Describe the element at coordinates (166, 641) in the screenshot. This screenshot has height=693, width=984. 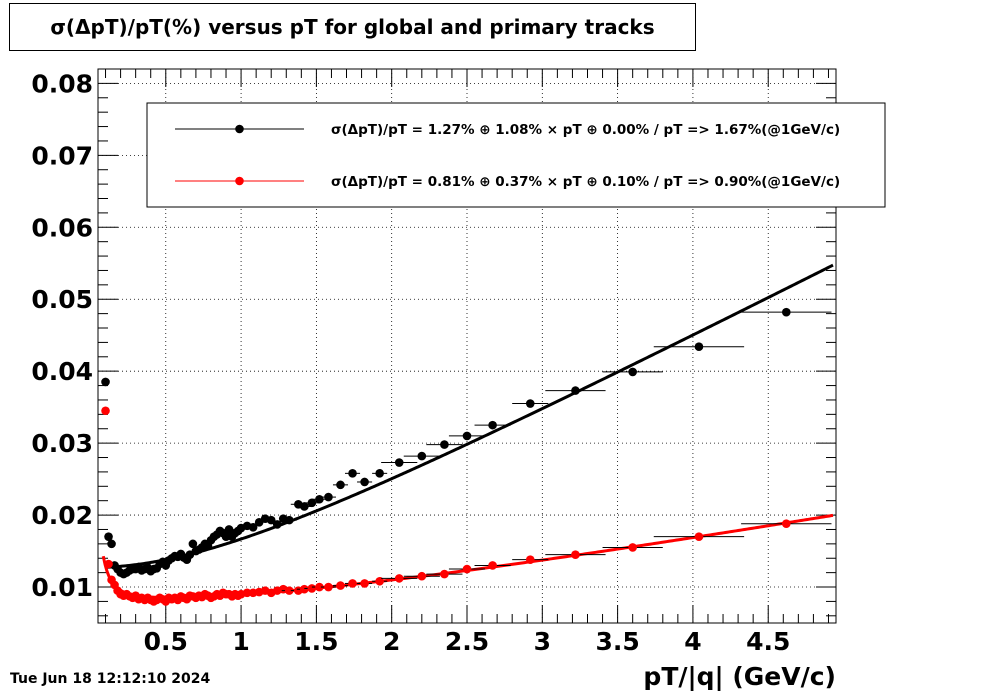
I see `x-tick-label: 0.5` at that location.